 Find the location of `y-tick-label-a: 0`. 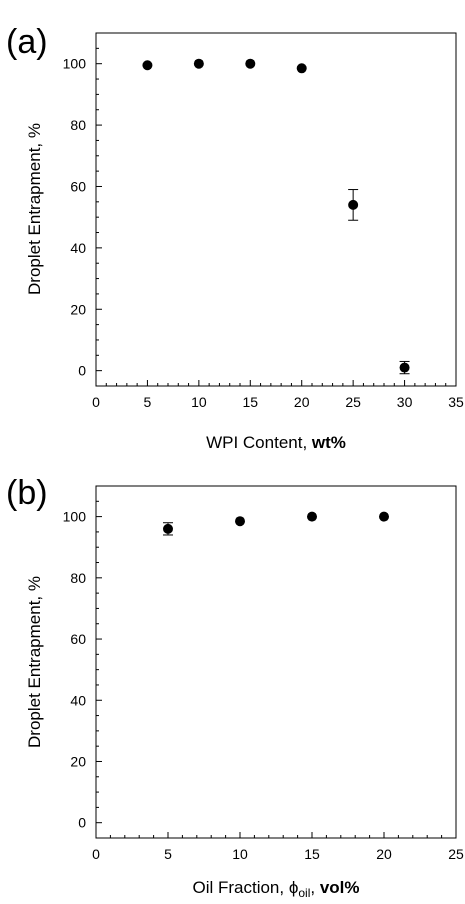

y-tick-label-a: 0 is located at coordinates (82, 371).